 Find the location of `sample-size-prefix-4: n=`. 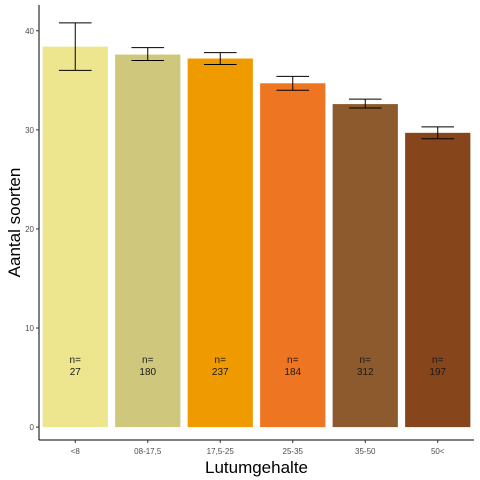

sample-size-prefix-4: n= is located at coordinates (366, 360).